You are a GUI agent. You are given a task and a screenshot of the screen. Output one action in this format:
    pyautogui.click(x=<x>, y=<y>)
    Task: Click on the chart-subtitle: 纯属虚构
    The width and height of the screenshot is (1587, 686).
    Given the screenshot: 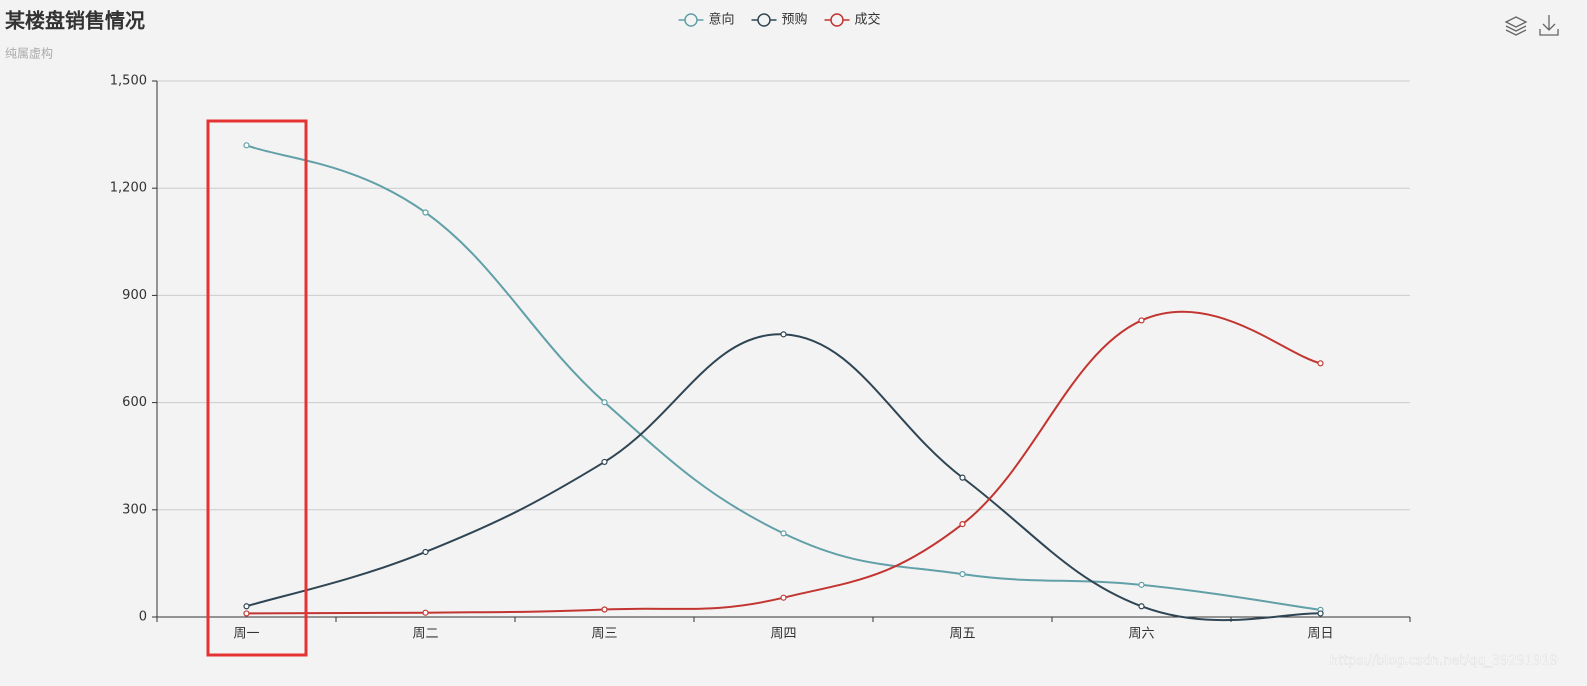 What is the action you would take?
    pyautogui.click(x=29, y=53)
    